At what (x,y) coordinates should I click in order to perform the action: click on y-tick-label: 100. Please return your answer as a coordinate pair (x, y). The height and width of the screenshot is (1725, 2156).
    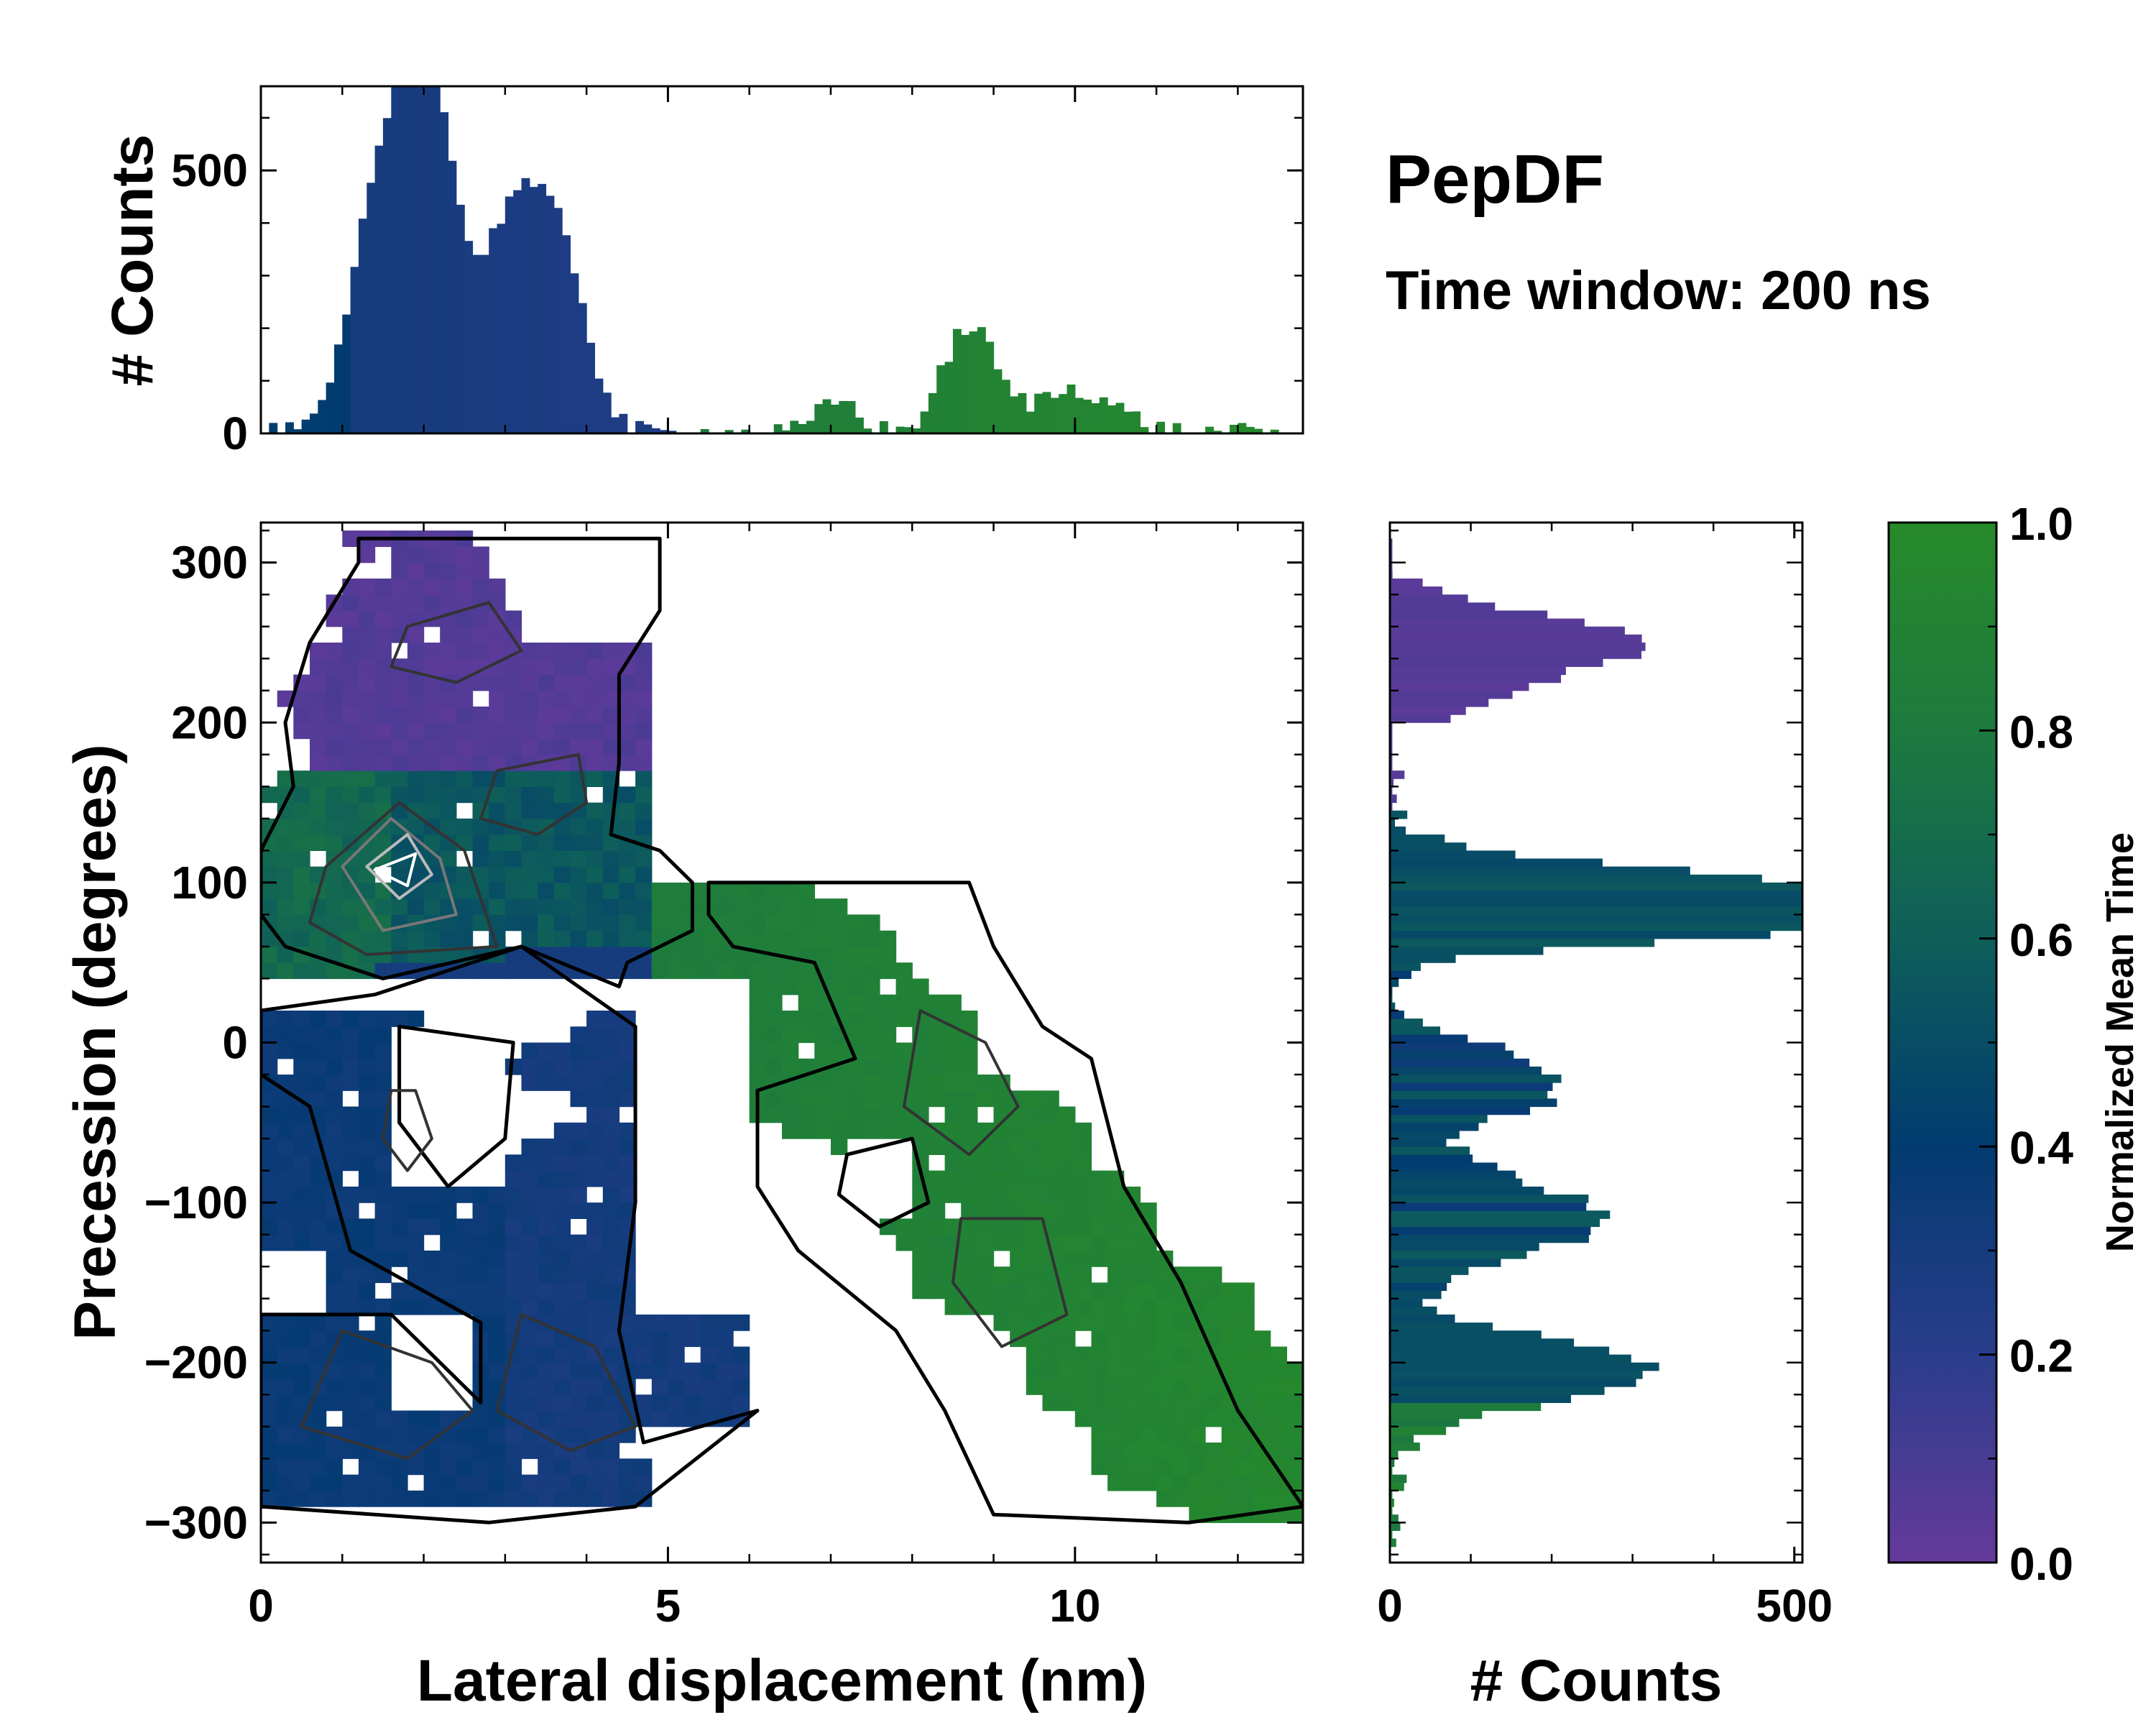
    Looking at the image, I should click on (209, 882).